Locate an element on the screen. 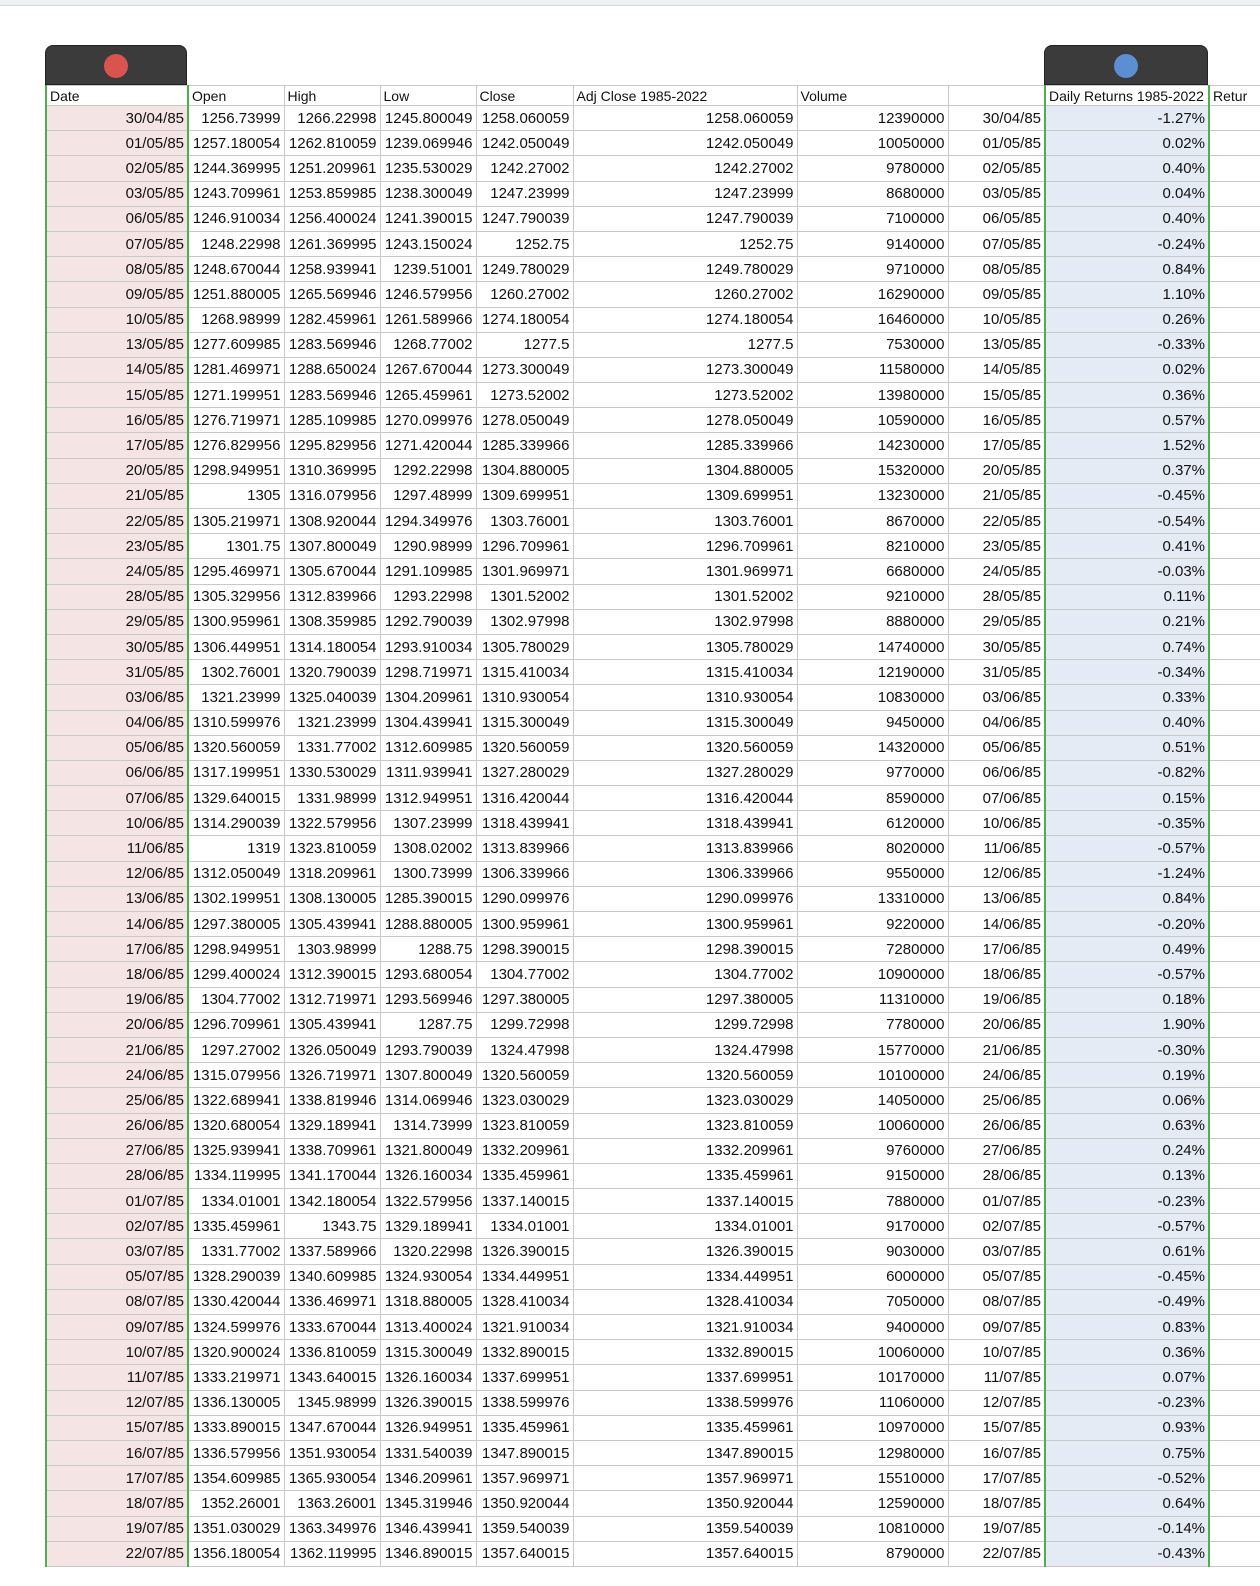 The width and height of the screenshot is (1260, 1586). column-header: Date is located at coordinates (117, 95).